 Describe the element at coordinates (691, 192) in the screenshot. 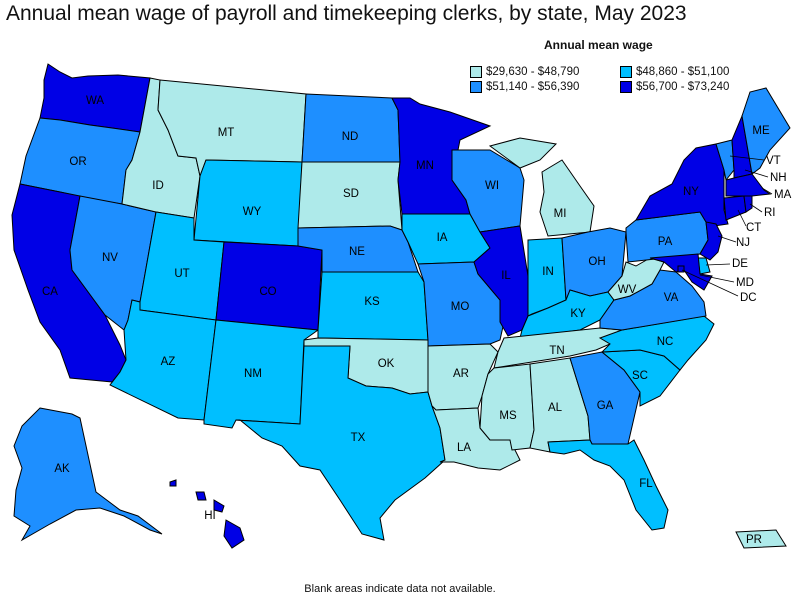

I see `state-label-NY: NY` at that location.